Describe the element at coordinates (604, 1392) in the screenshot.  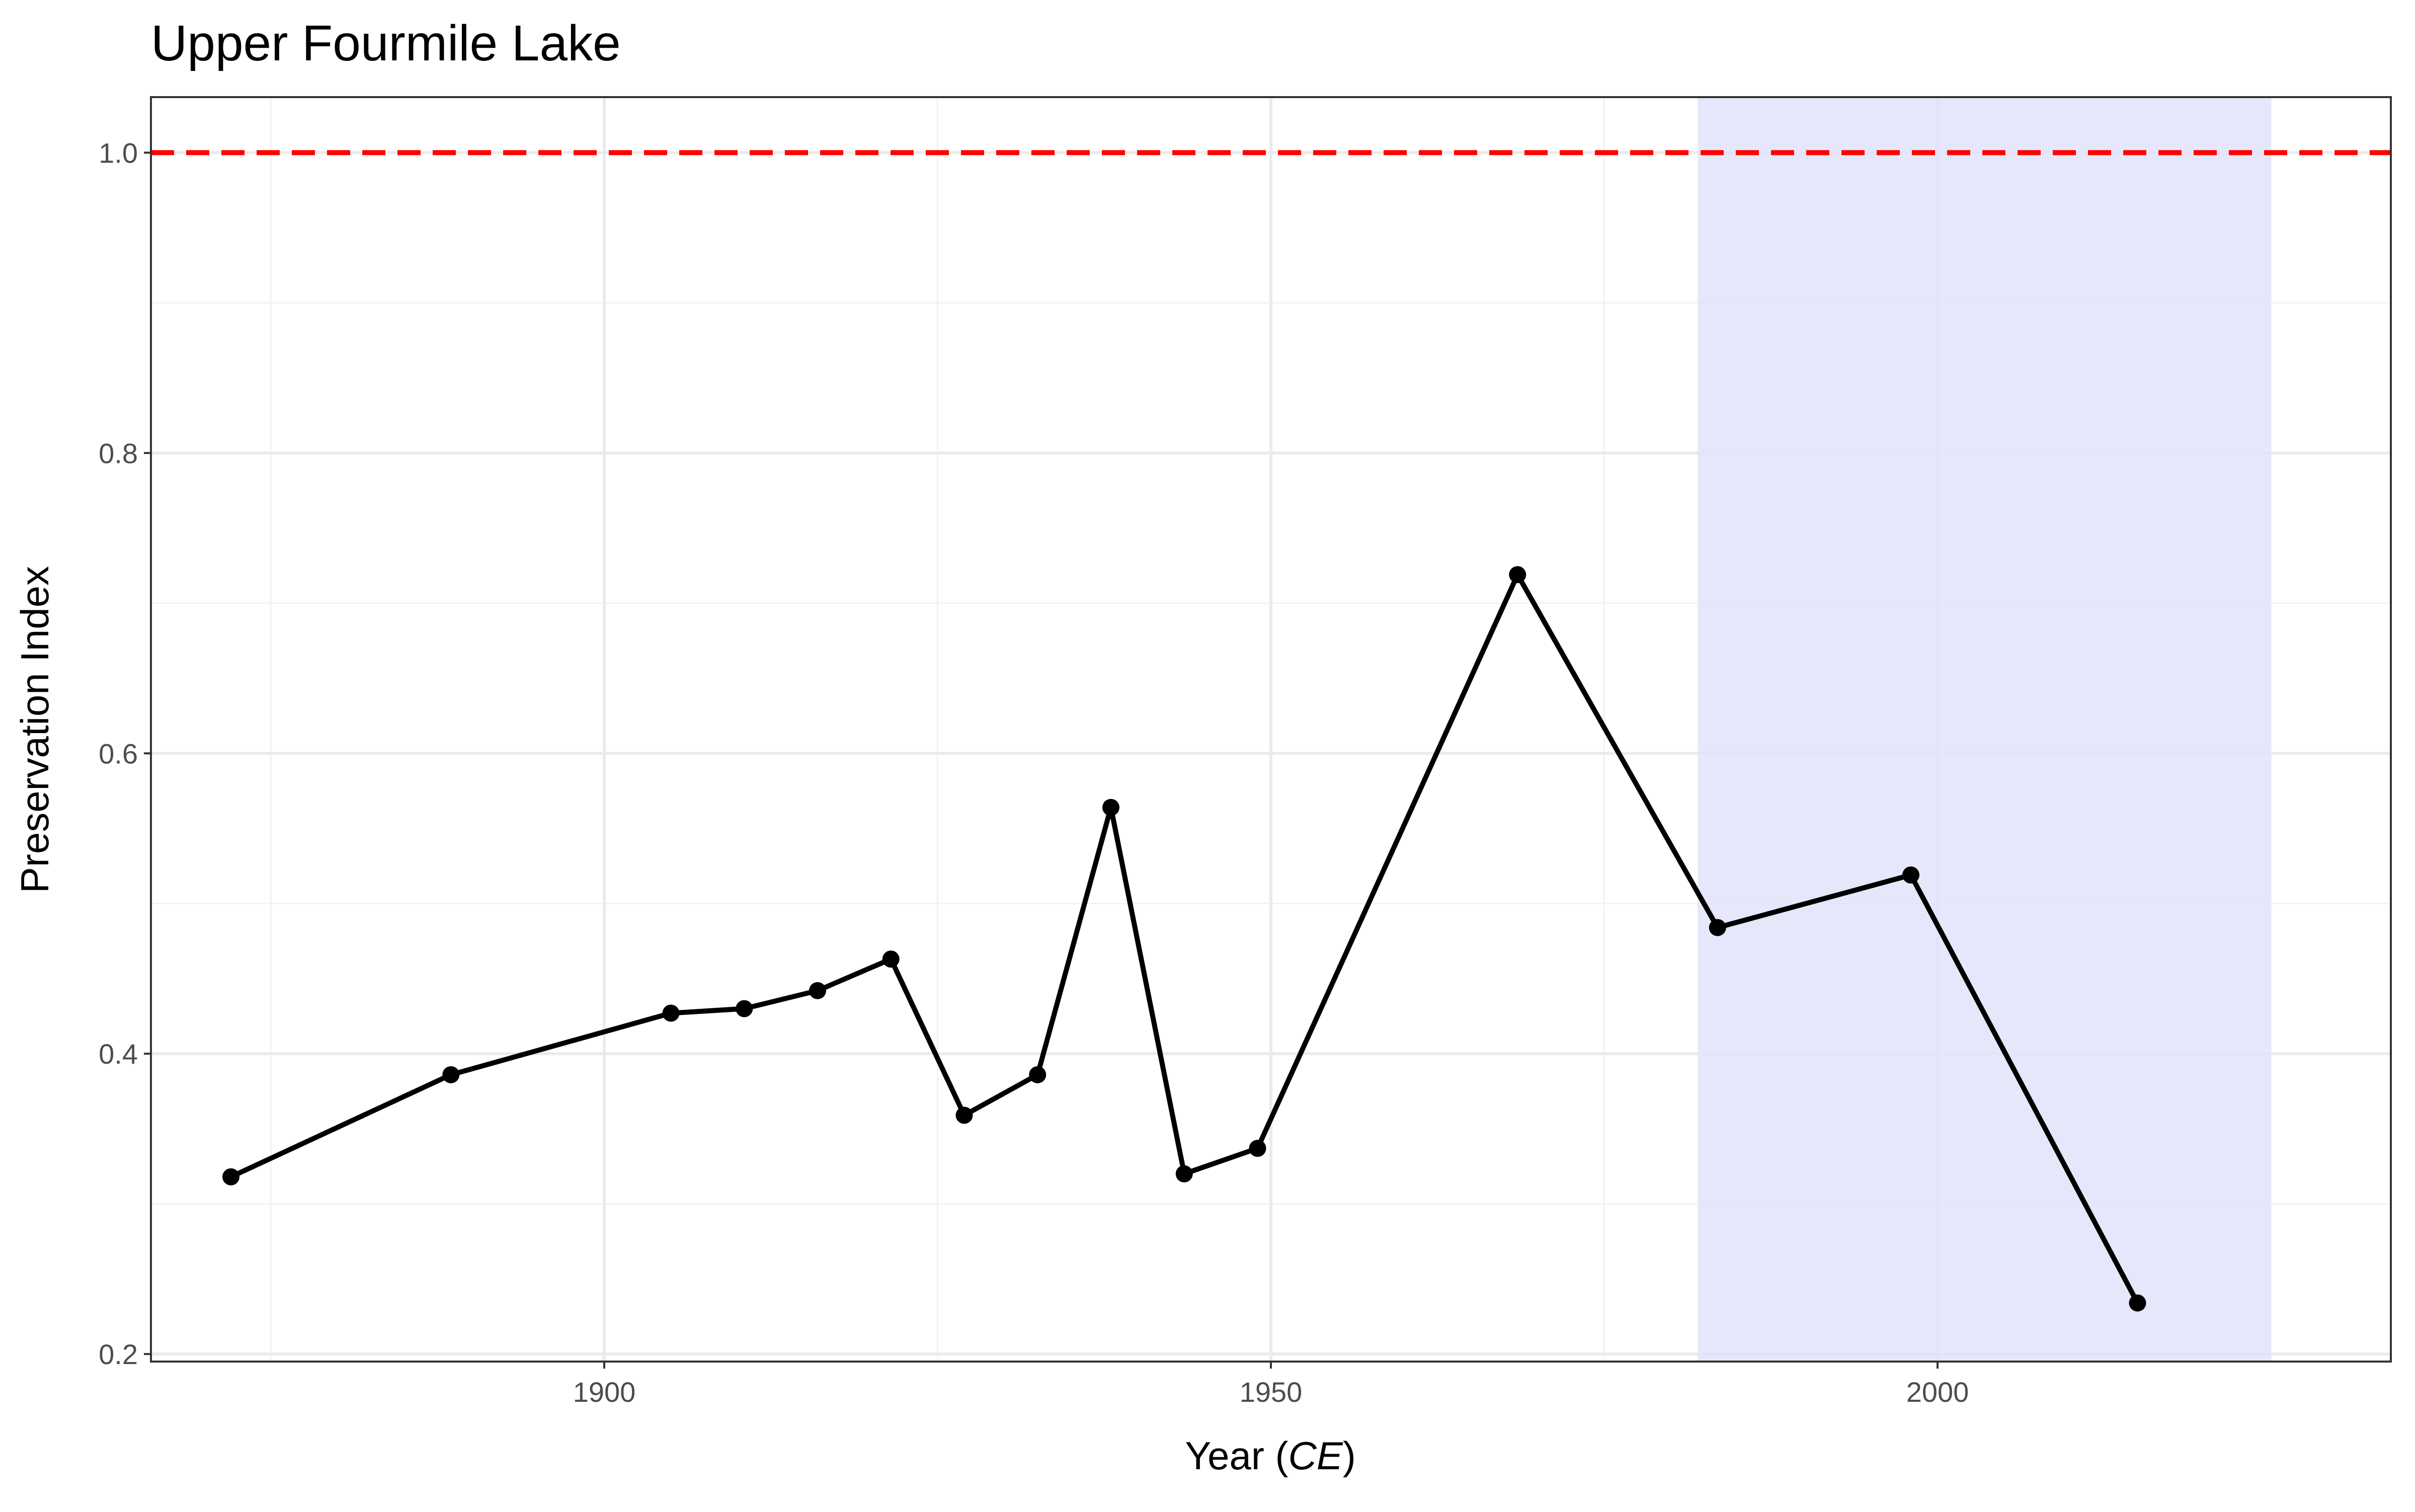
I see `x-tick-label: 1900` at that location.